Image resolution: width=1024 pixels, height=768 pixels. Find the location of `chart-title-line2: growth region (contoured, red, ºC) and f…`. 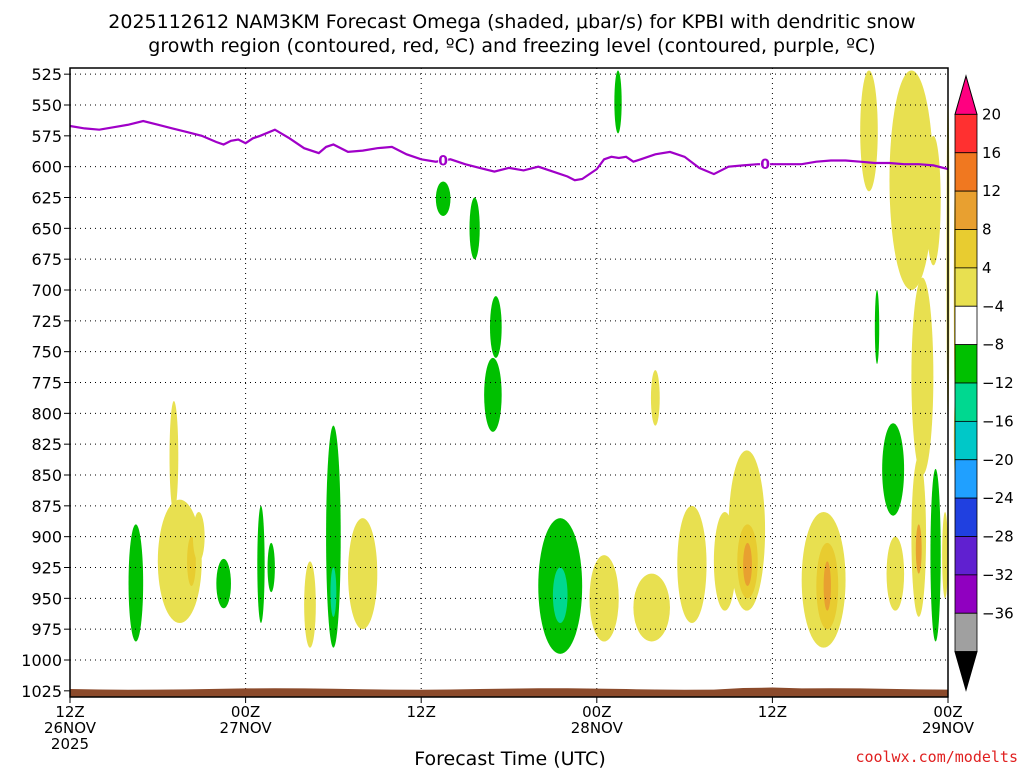

chart-title-line2: growth region (contoured, red, ºC) and f… is located at coordinates (511, 46).